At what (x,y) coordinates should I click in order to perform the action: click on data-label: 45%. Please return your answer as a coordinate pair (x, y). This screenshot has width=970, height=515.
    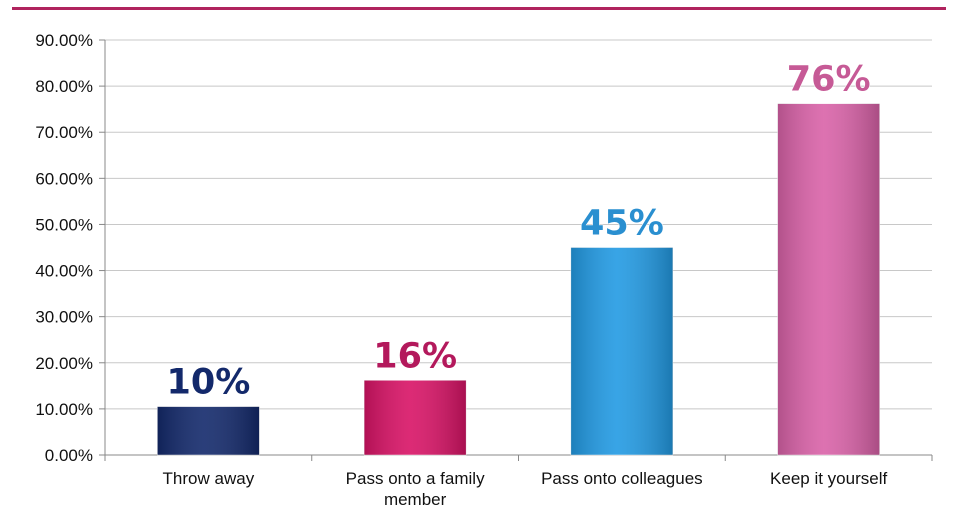
    Looking at the image, I should click on (622, 224).